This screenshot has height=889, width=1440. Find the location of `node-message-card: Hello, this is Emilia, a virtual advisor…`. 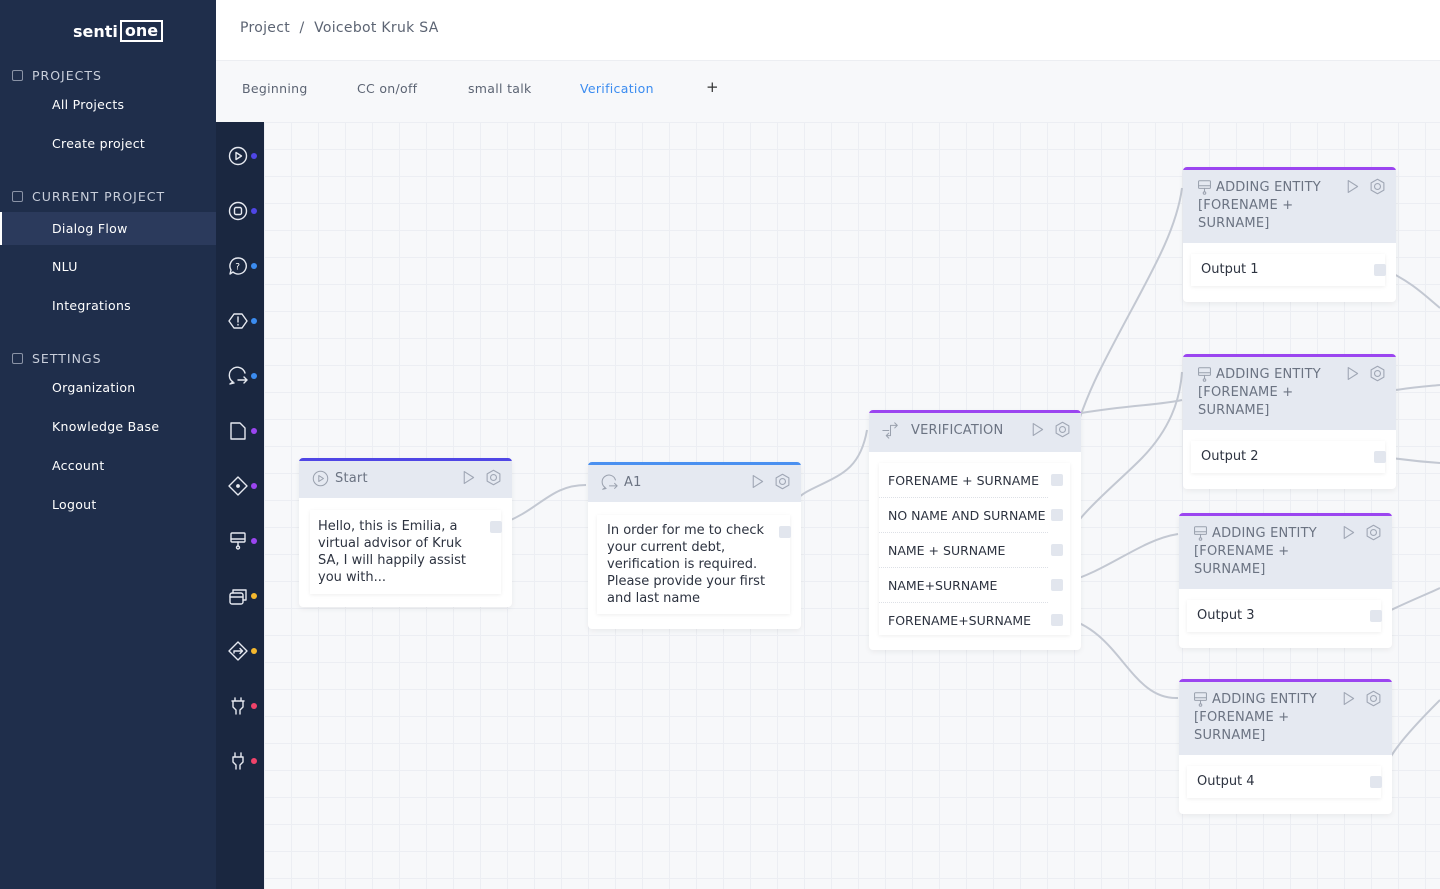

node-message-card: Hello, this is Emilia, a virtual advisor… is located at coordinates (406, 552).